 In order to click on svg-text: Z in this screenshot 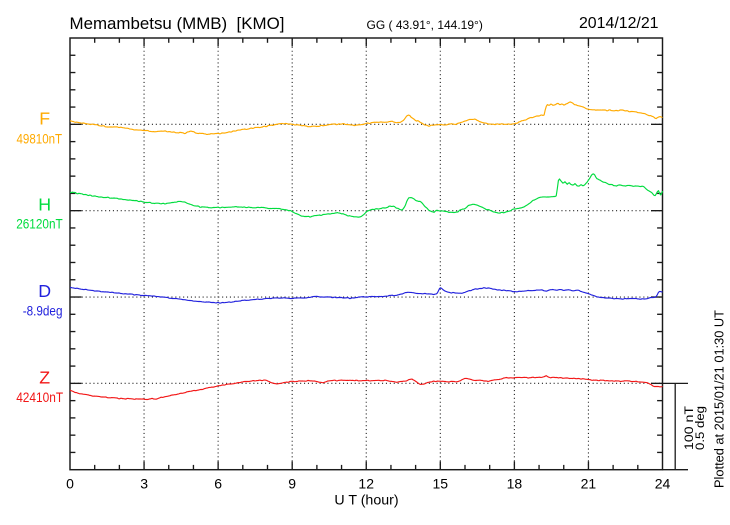, I will do `click(44, 377)`.